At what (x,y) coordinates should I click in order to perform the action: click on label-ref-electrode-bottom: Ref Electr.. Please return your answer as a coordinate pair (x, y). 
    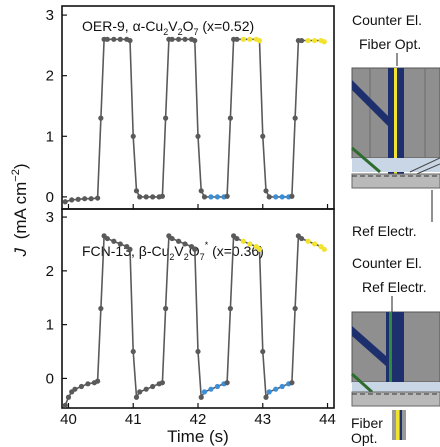
    Looking at the image, I should click on (394, 287).